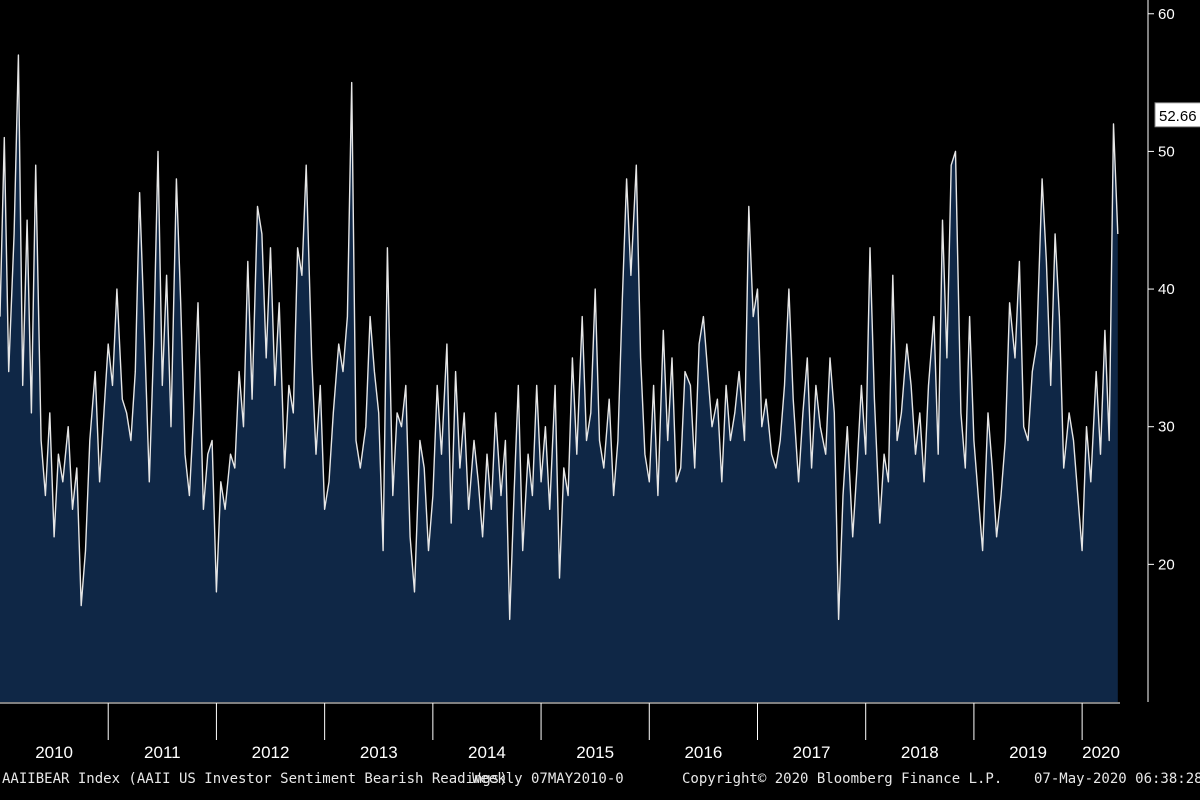  I want to click on copyright-label: Copyright© 2020 Bloomberg Finance L.P., so click(842, 779).